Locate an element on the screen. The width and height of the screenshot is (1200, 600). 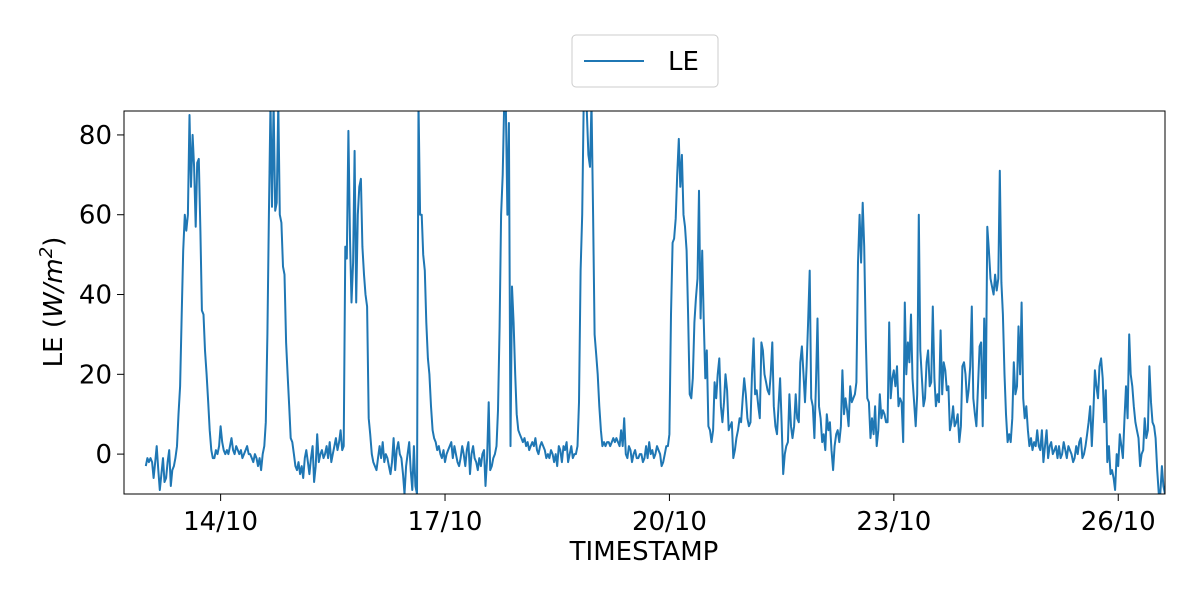
y-axis: 0 20 40 60 80 is located at coordinates (101, 295).